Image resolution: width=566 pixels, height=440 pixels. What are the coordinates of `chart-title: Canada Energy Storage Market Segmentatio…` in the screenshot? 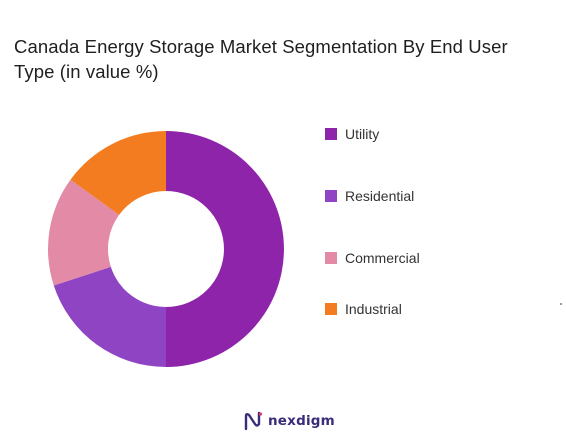 It's located at (261, 59).